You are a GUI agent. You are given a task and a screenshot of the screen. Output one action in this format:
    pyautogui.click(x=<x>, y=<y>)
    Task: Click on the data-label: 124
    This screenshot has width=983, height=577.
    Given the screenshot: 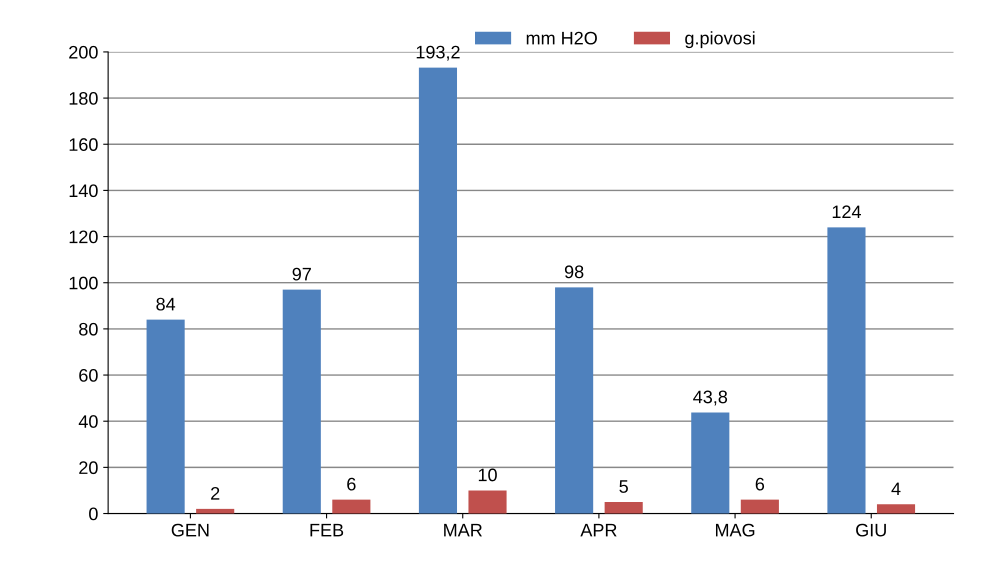 What is the action you would take?
    pyautogui.click(x=846, y=211)
    